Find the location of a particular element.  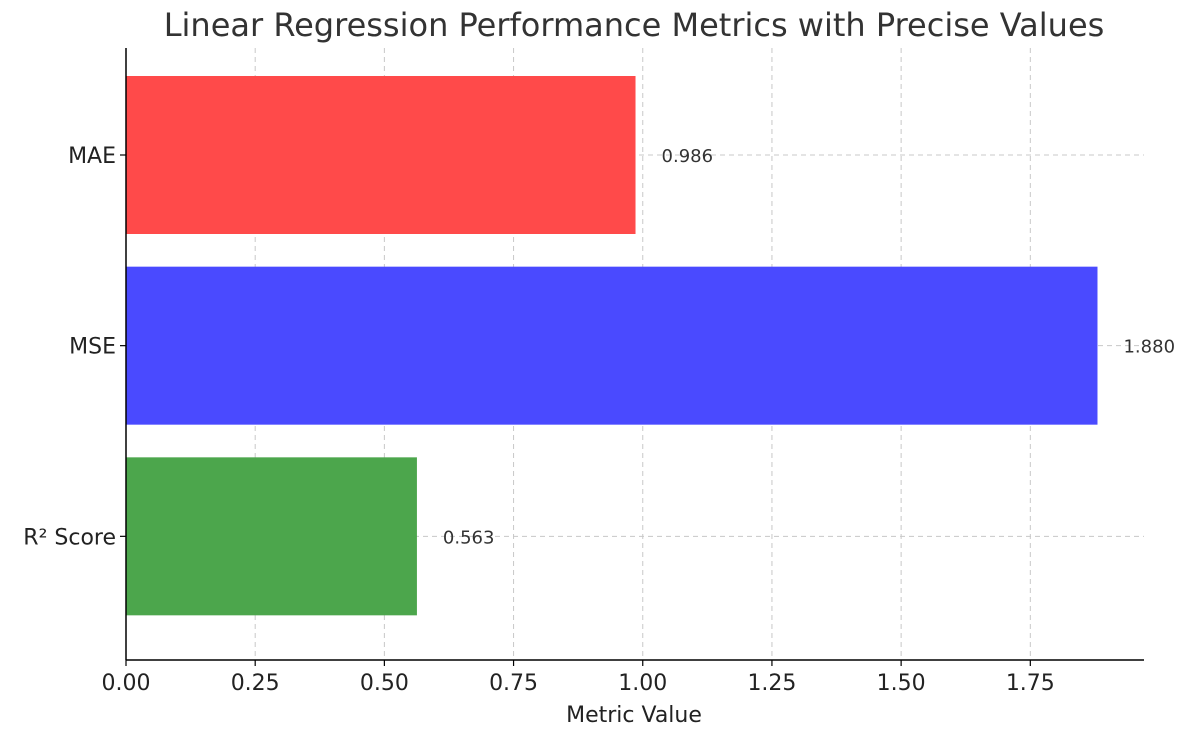

x-tick-label: 1.25 is located at coordinates (771, 683).